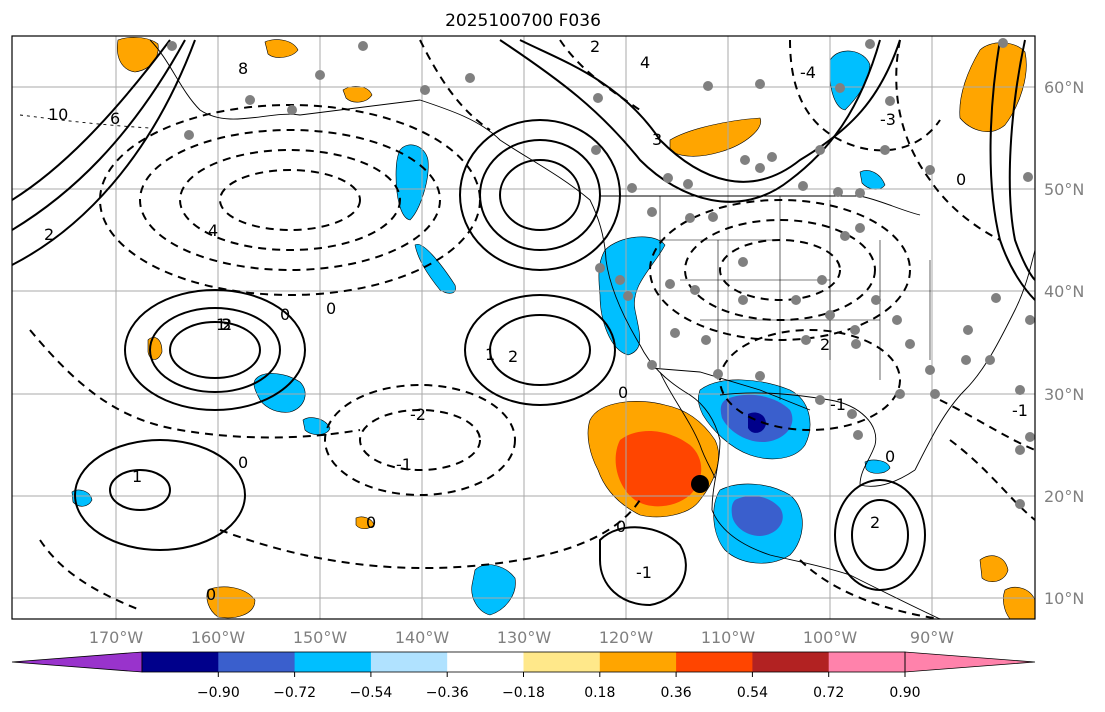  I want to click on high-center-north-pacific-mid, so click(215, 350).